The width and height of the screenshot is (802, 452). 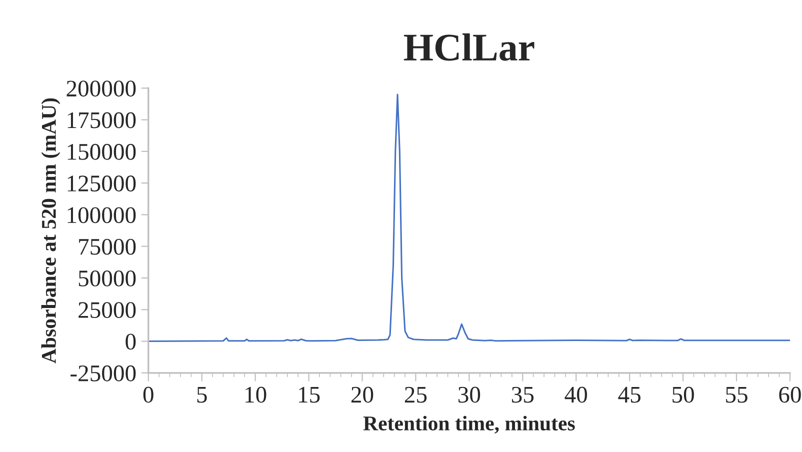 What do you see at coordinates (50, 231) in the screenshot?
I see `y-axis-title: Absorbance at 520 nm (mAU)` at bounding box center [50, 231].